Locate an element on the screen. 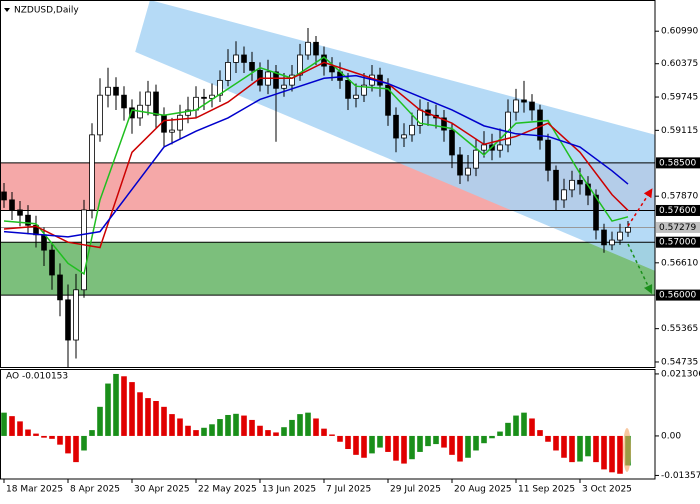 The image size is (700, 504). x-tick-label: 18 Mar 2025 is located at coordinates (34, 490).